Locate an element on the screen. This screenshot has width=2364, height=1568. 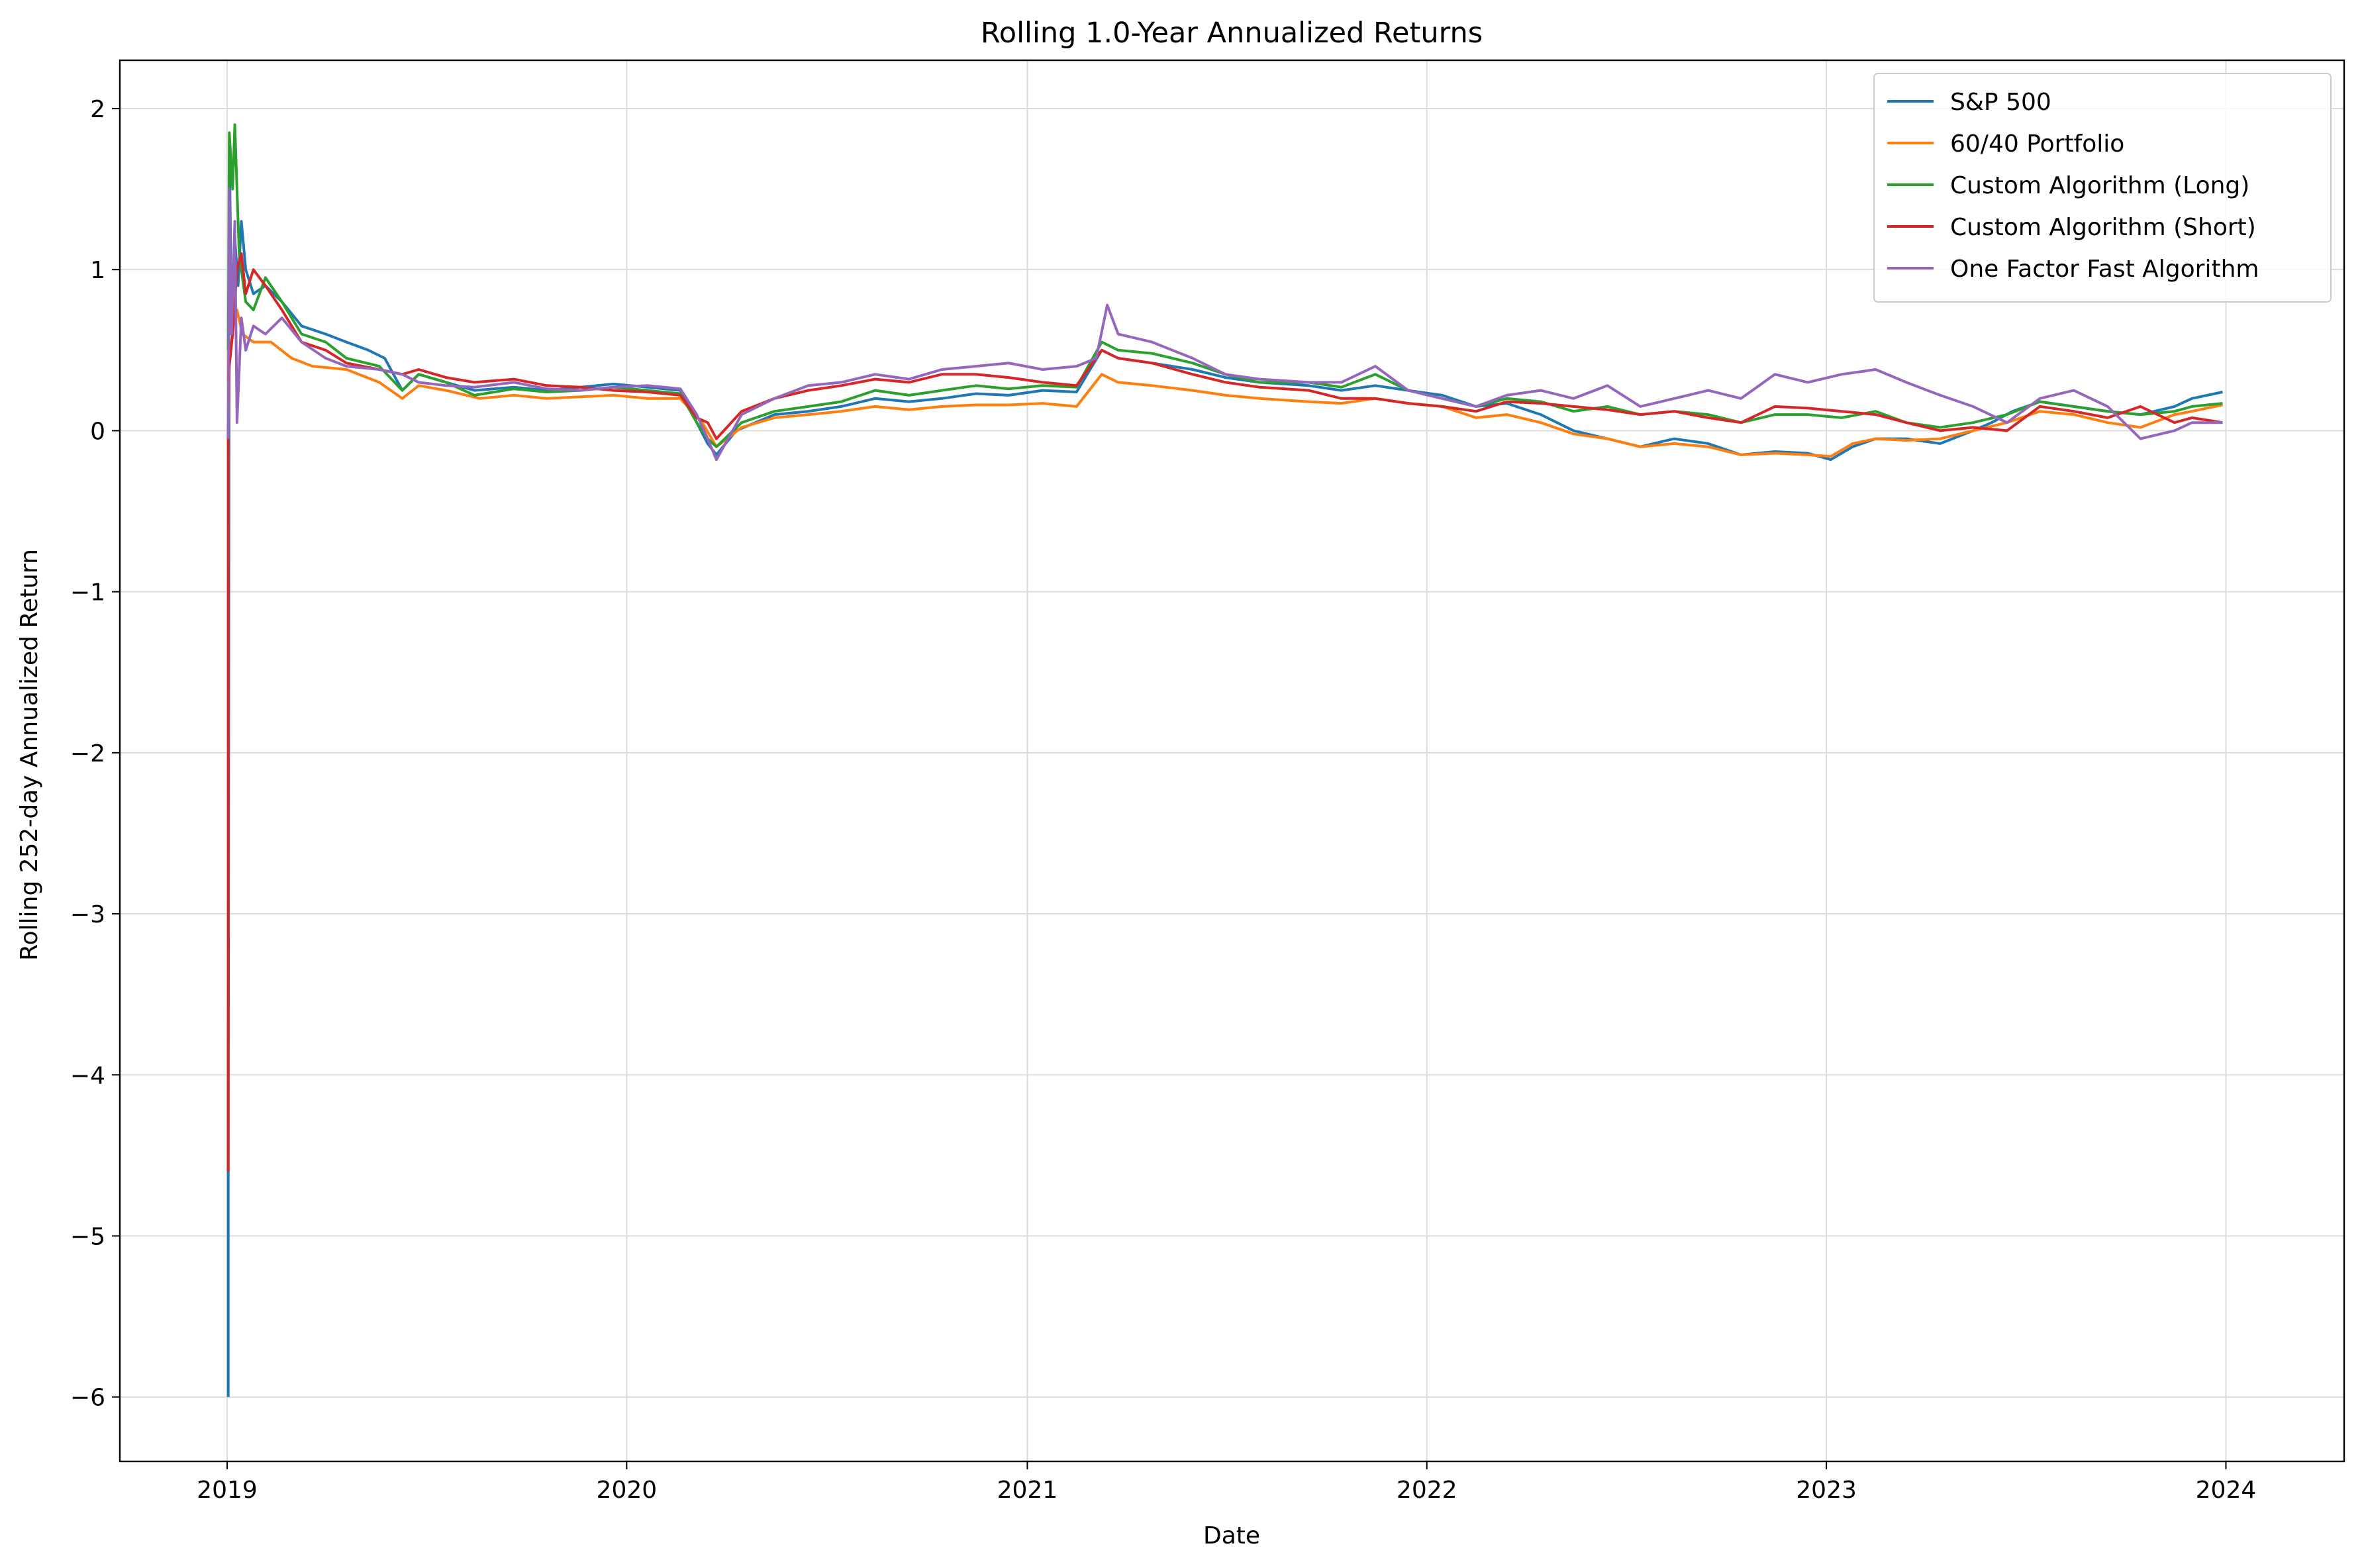
y-tick-label: 2 is located at coordinates (97, 109).